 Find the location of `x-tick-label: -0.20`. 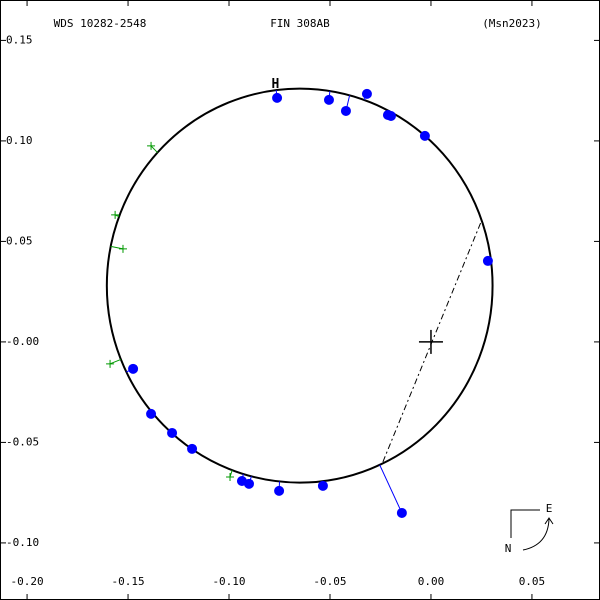

x-tick-label: -0.20 is located at coordinates (26, 581).